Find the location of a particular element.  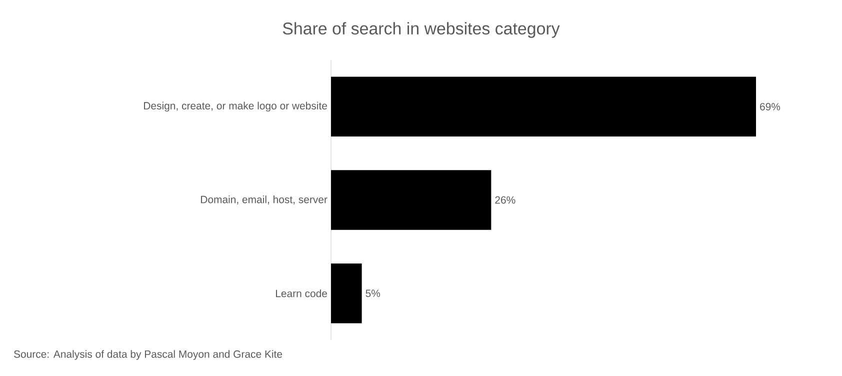

y-tick-label: Domain, email, host, server is located at coordinates (264, 200).